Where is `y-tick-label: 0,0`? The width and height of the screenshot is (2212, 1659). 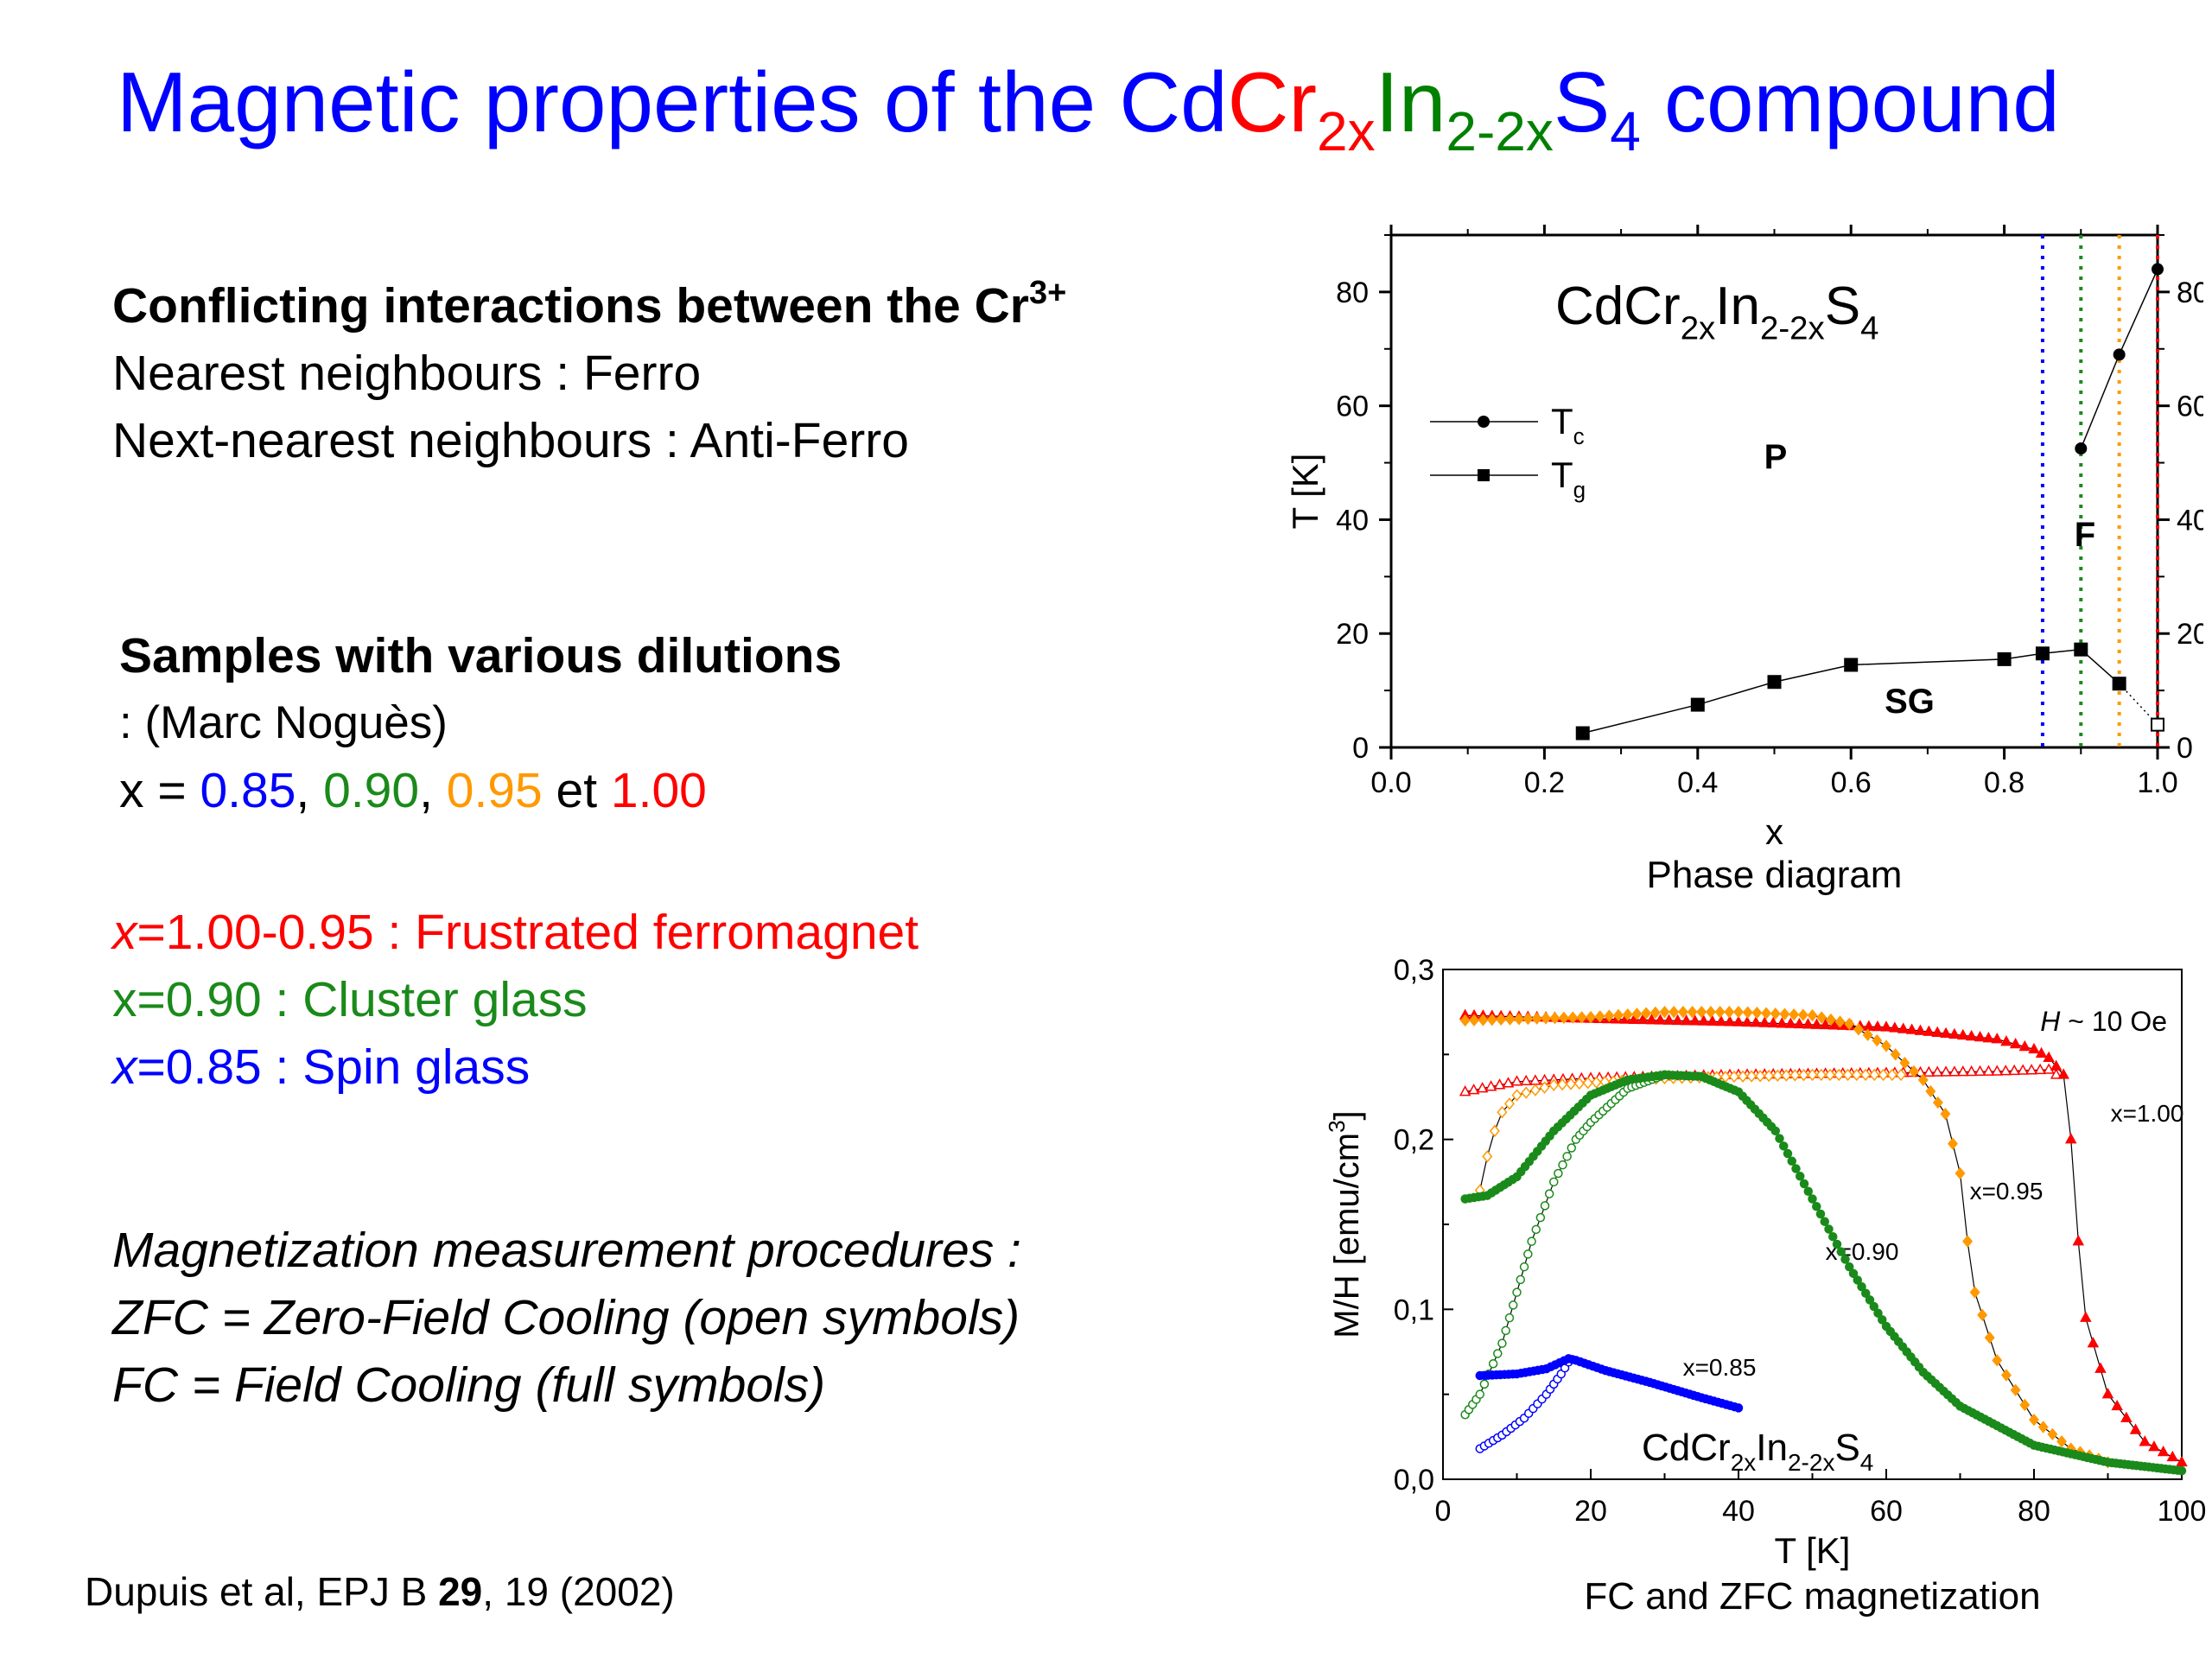
y-tick-label: 0,0 is located at coordinates (1414, 1480).